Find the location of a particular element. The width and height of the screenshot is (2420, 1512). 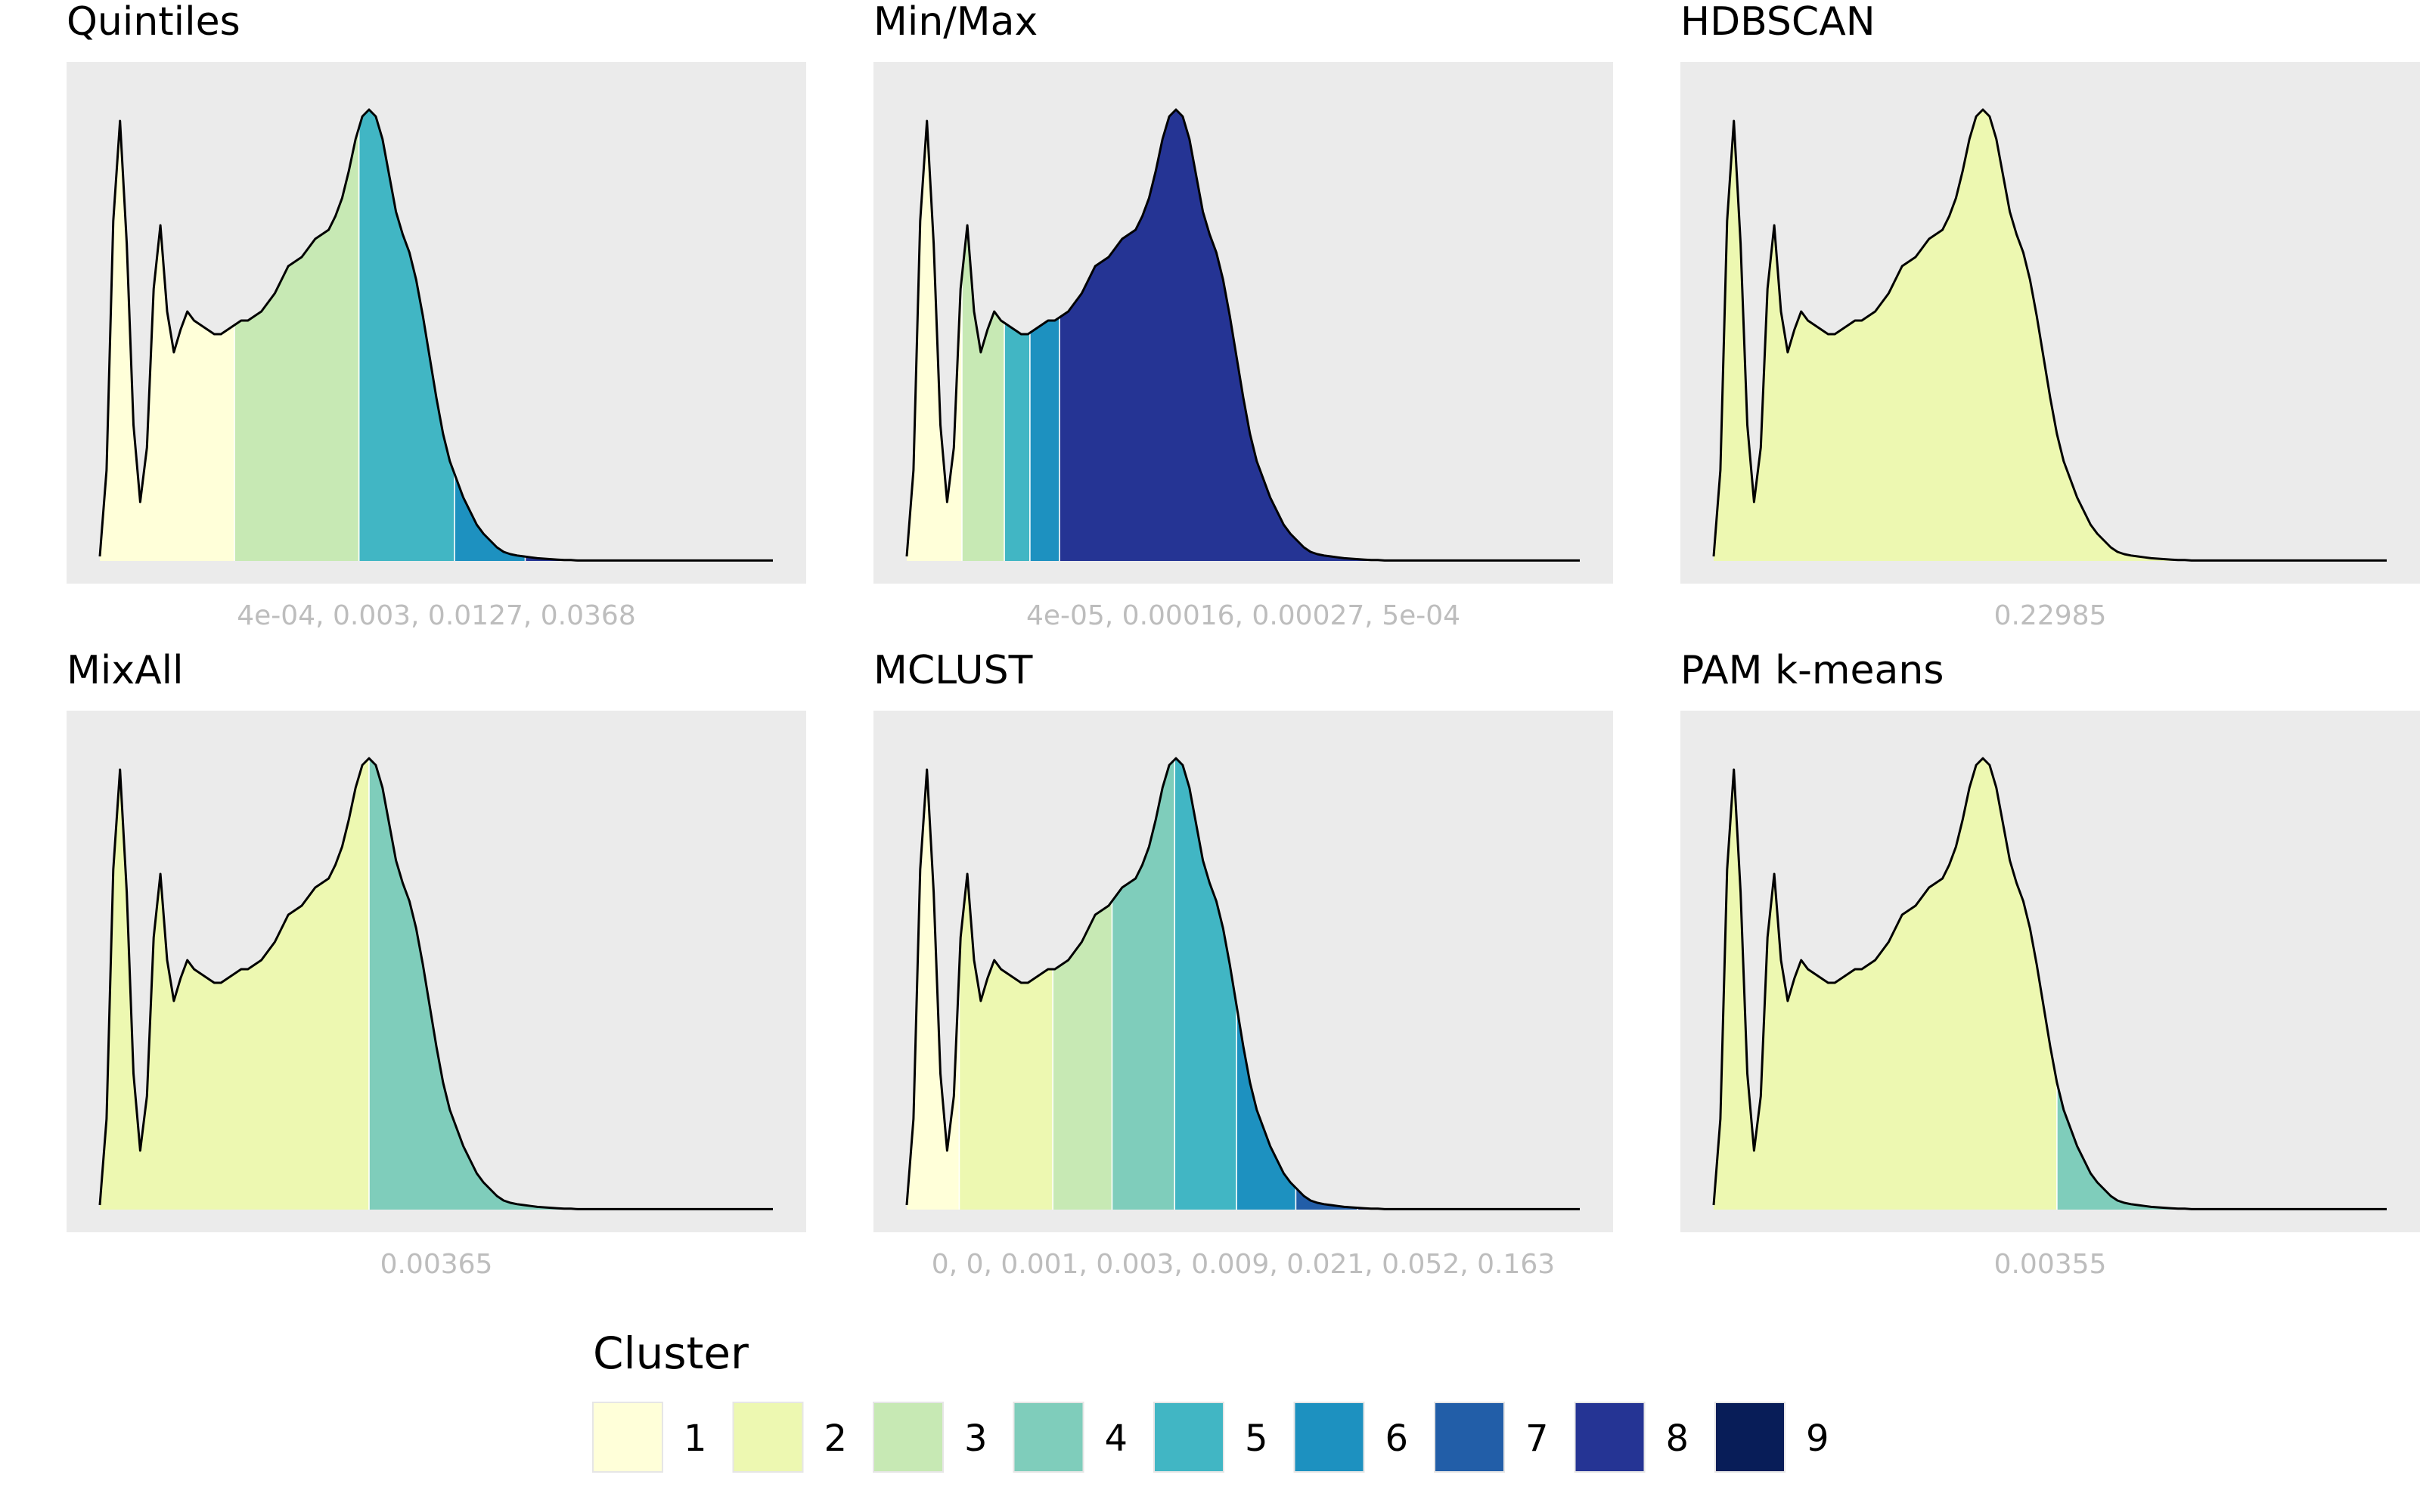

legend-label: 8 is located at coordinates (1677, 1439).